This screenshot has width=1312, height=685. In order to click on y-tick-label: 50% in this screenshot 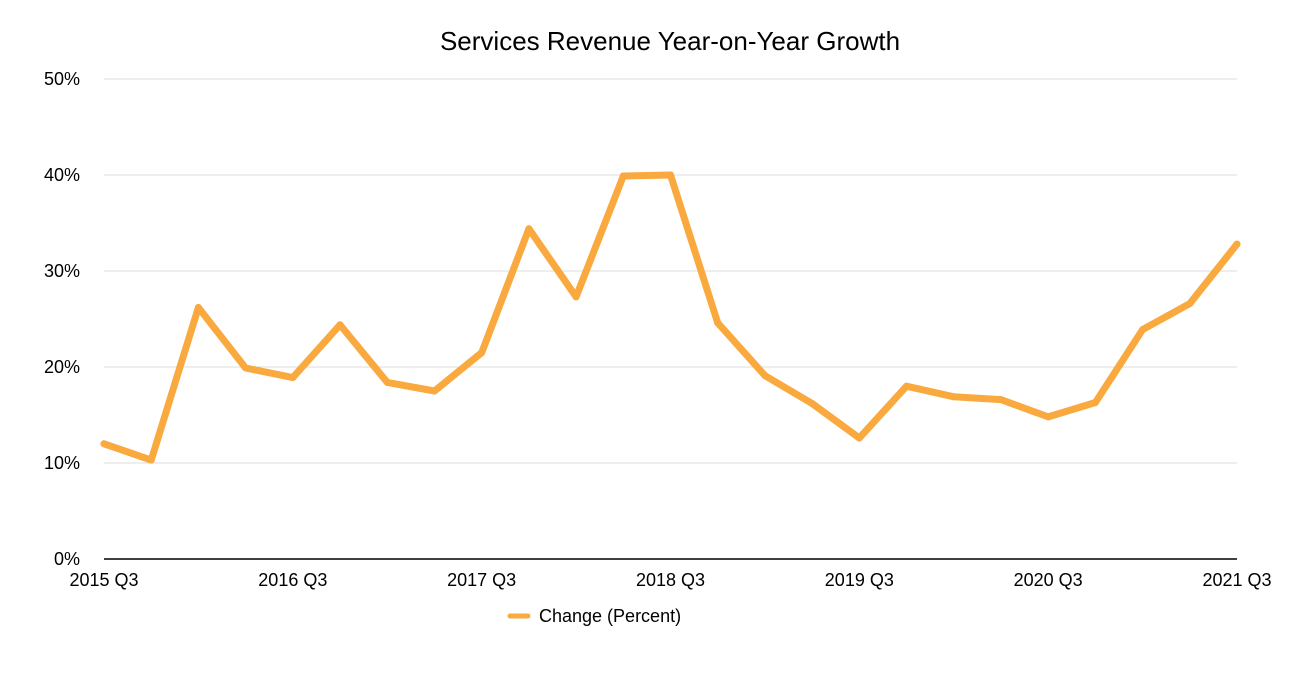, I will do `click(62, 79)`.